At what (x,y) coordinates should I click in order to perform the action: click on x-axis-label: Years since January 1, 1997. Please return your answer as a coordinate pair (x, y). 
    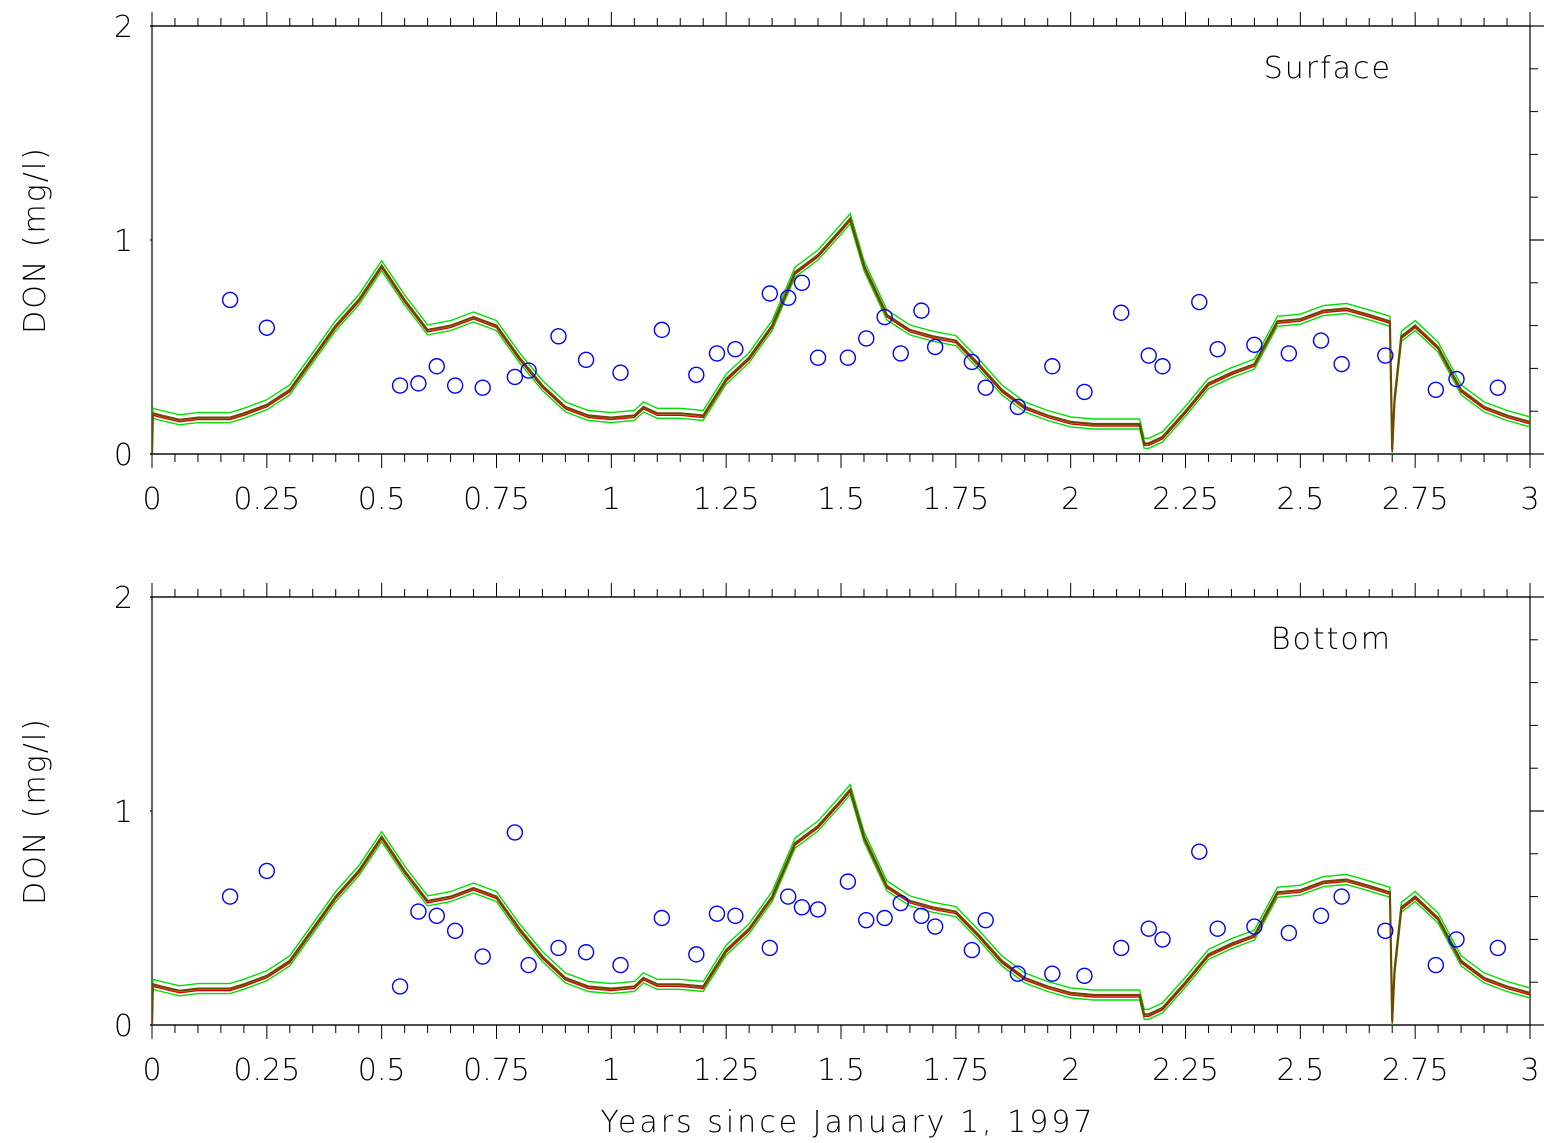
    Looking at the image, I should click on (848, 1122).